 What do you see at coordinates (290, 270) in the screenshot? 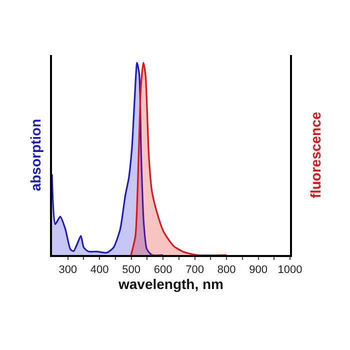
I see `x-tick-label: 1000` at bounding box center [290, 270].